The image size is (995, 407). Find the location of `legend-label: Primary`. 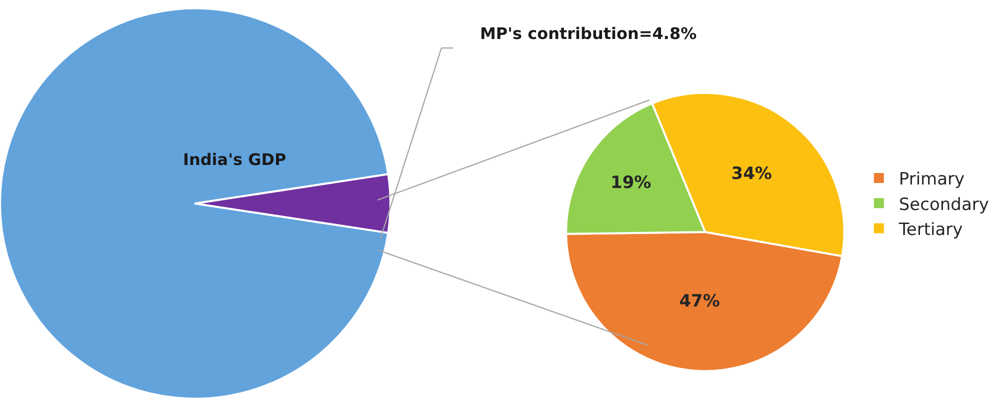

legend-label: Primary is located at coordinates (931, 180).